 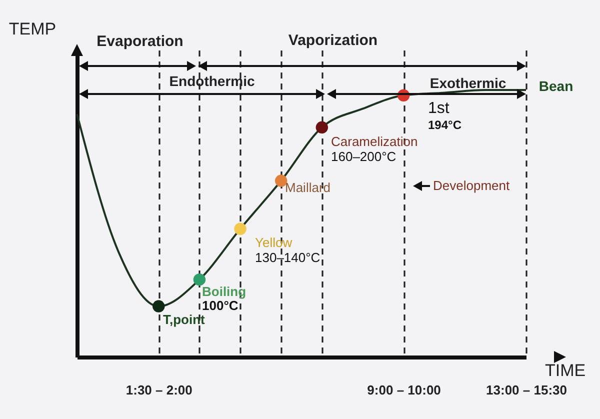 What do you see at coordinates (220, 305) in the screenshot?
I see `annotation: 100°C` at bounding box center [220, 305].